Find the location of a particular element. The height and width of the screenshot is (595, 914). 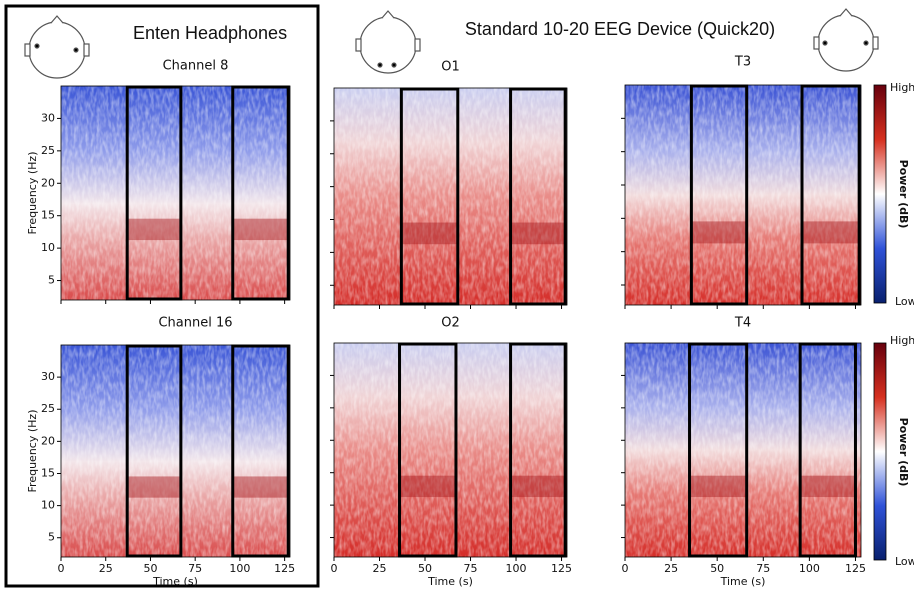

panel-title: Channel 8 is located at coordinates (196, 66).